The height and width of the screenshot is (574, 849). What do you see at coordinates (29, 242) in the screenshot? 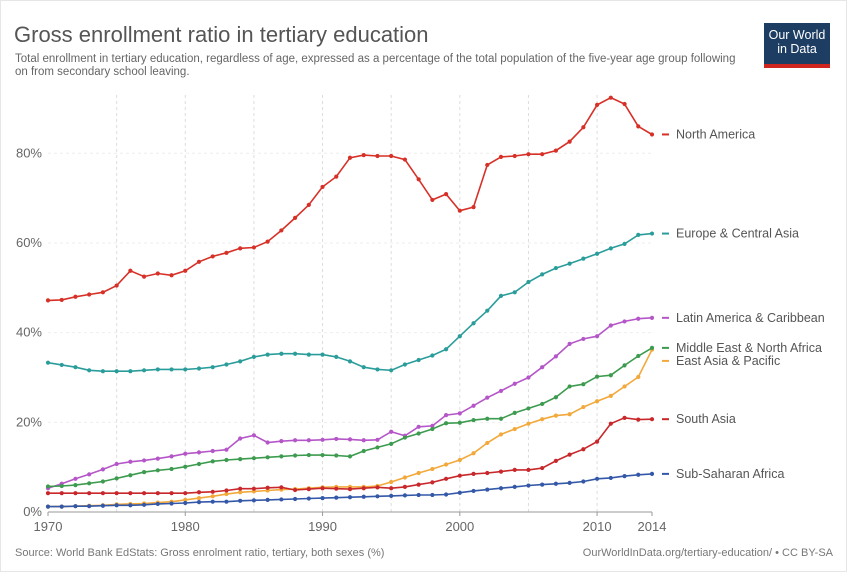
I see `y-tick-label: 60%` at bounding box center [29, 242].